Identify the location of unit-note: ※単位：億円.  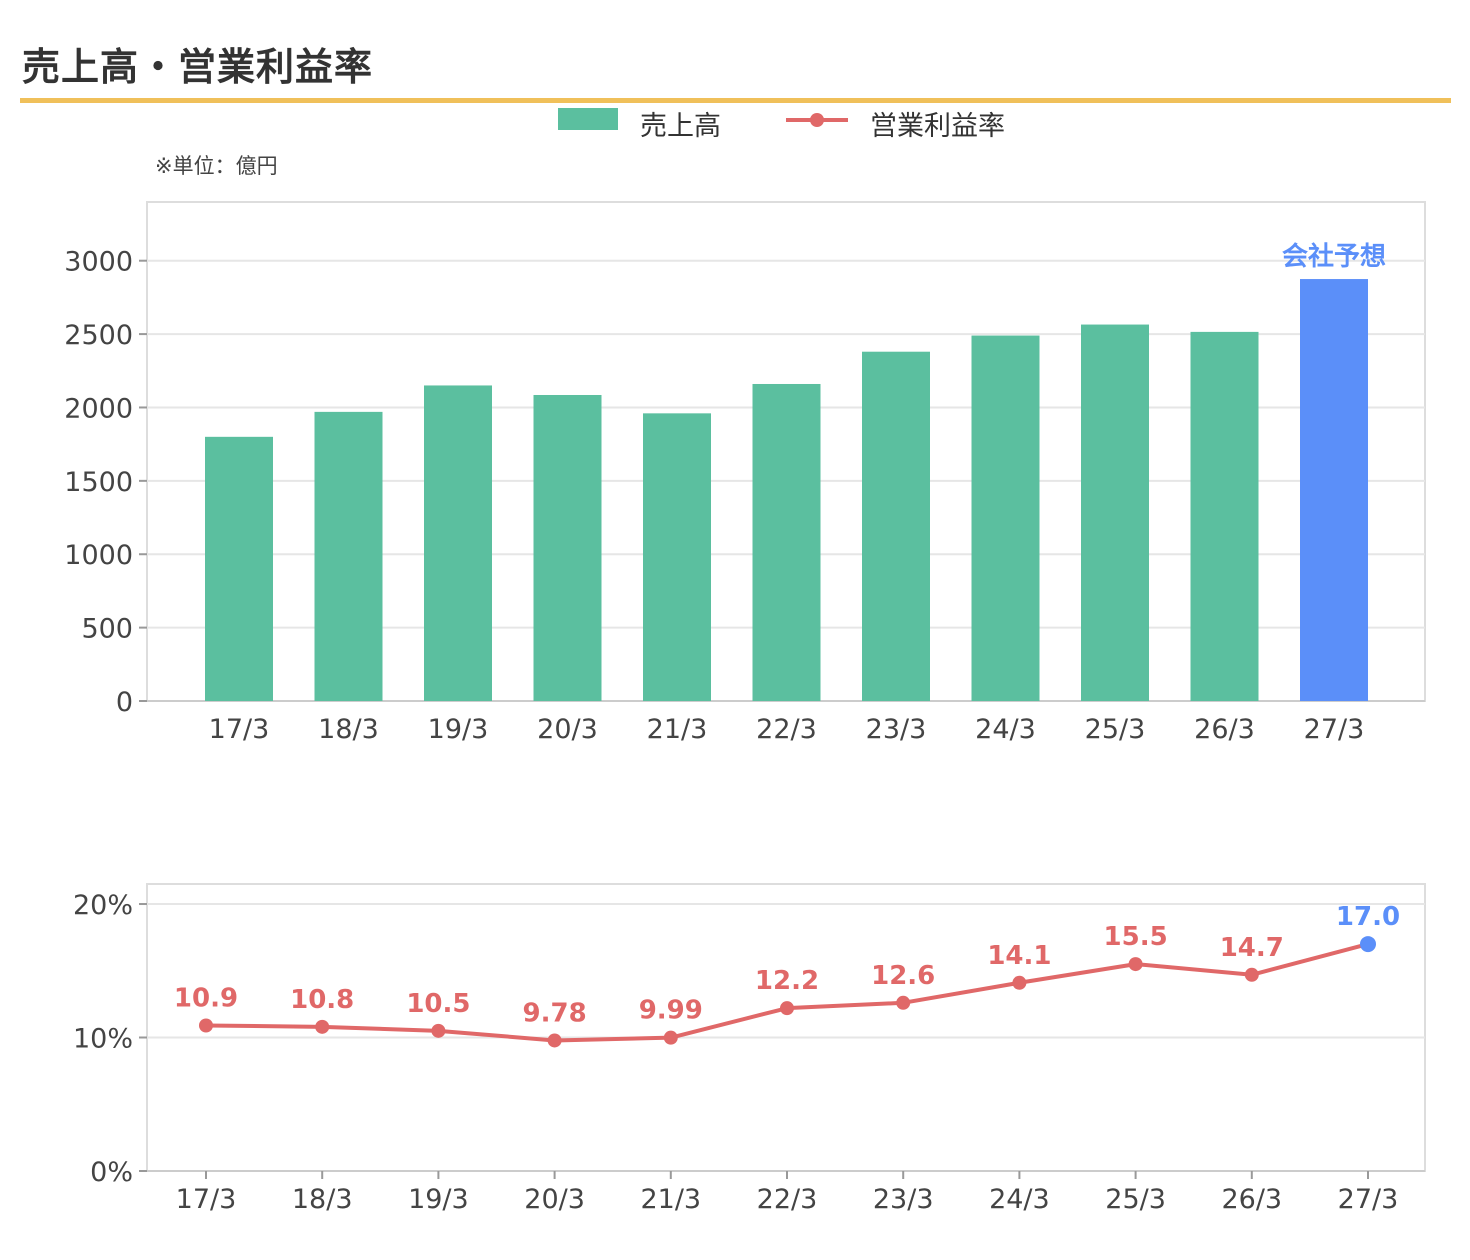
(216, 166).